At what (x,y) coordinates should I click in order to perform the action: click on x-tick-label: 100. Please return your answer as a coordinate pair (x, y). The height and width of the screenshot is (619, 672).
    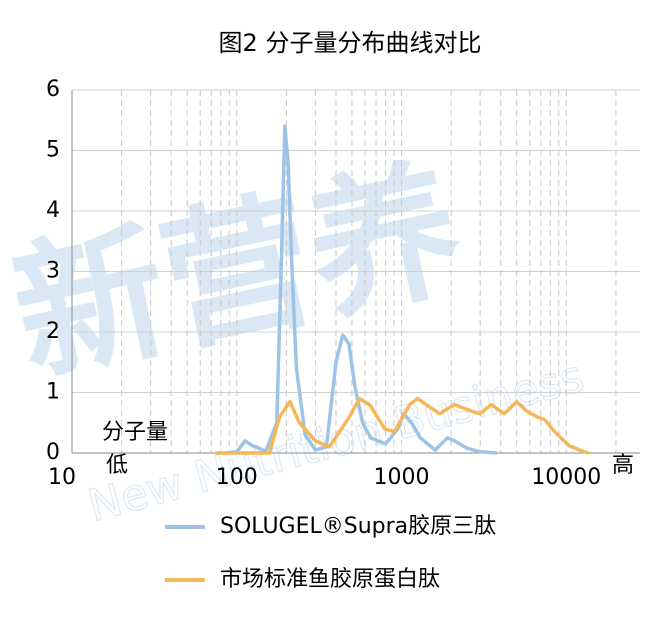
    Looking at the image, I should click on (237, 477).